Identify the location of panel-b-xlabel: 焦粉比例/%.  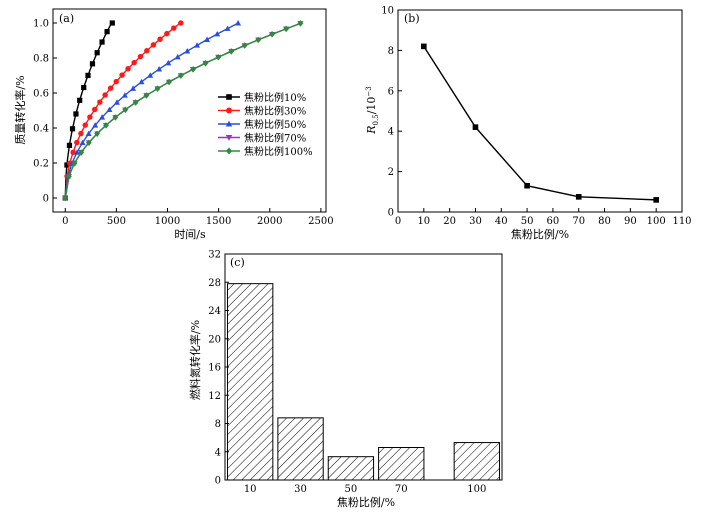
(540, 234).